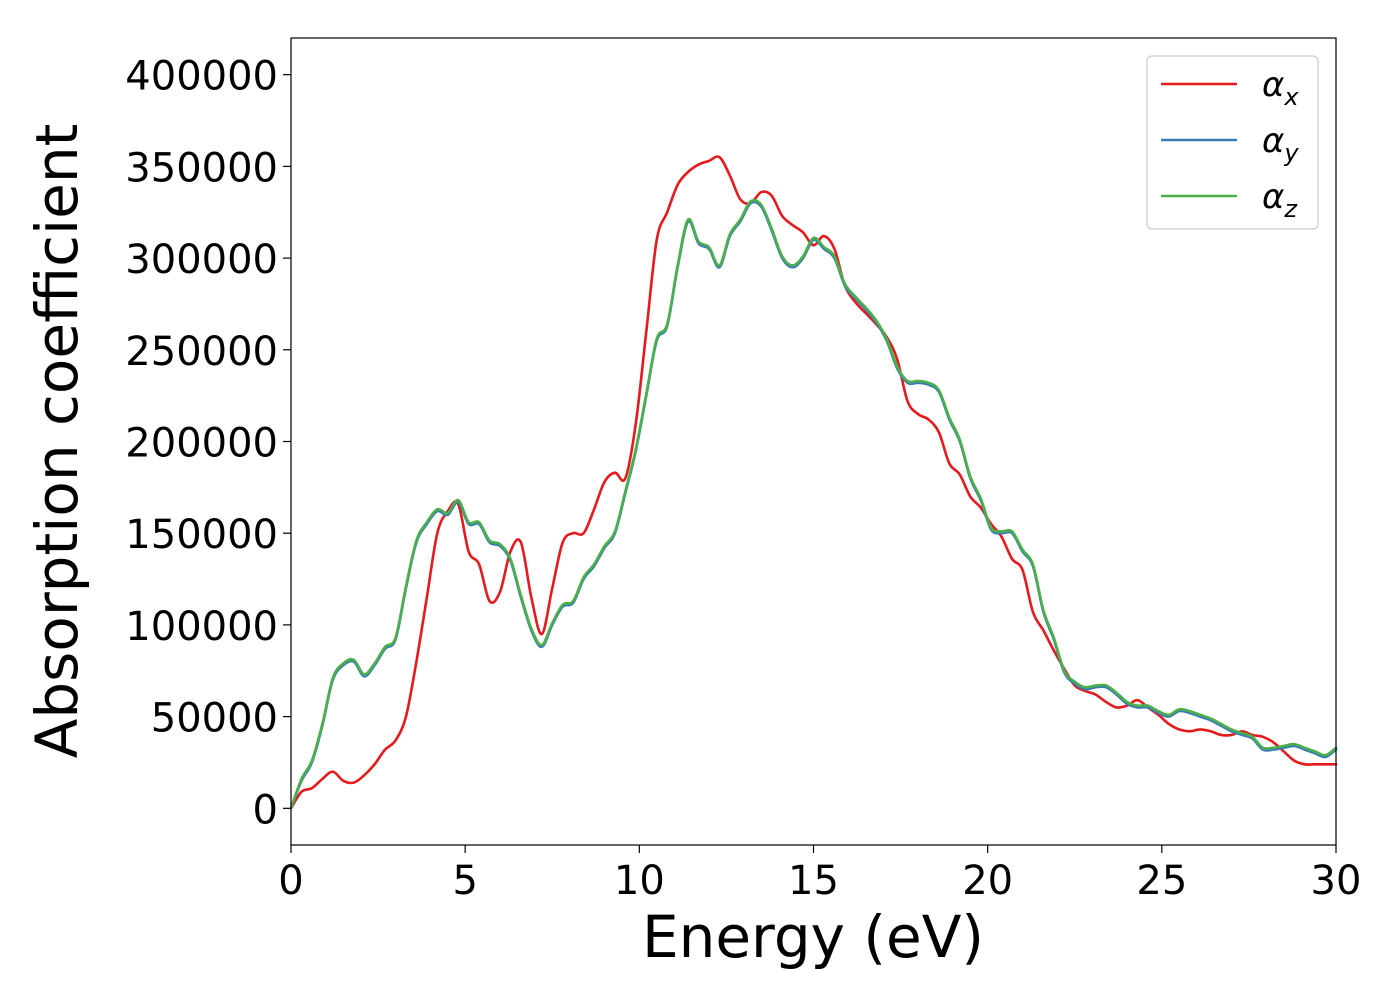 Image resolution: width=1400 pixels, height=1000 pixels. I want to click on legend-box, so click(1232, 142).